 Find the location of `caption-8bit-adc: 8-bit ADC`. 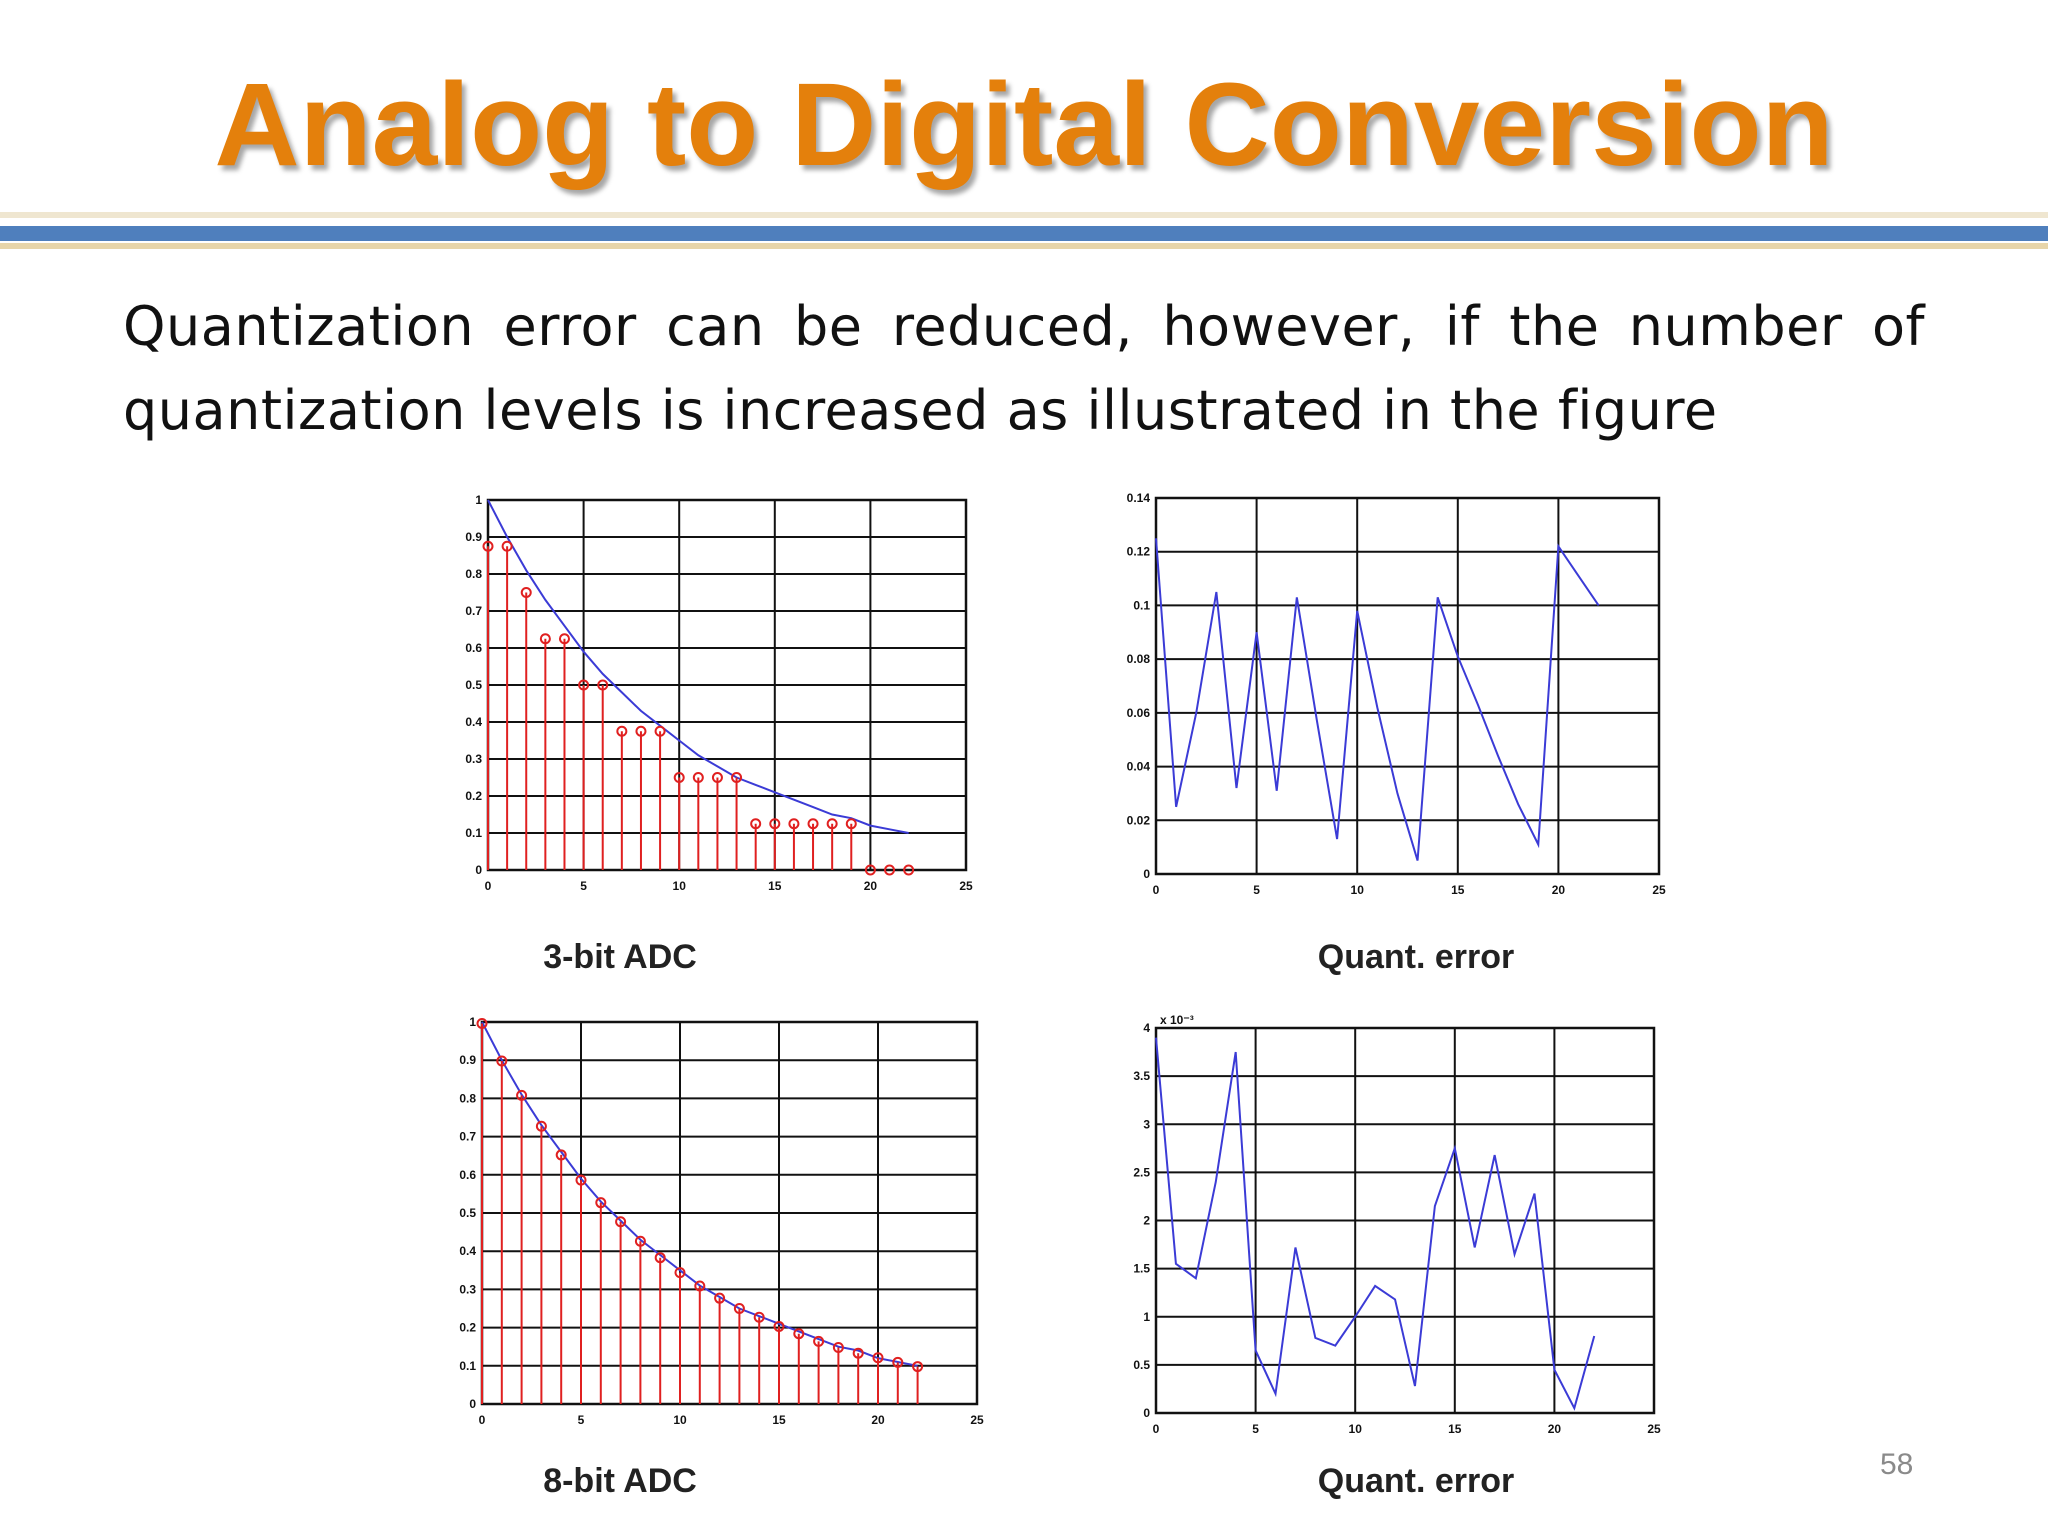

caption-8bit-adc: 8-bit ADC is located at coordinates (620, 1481).